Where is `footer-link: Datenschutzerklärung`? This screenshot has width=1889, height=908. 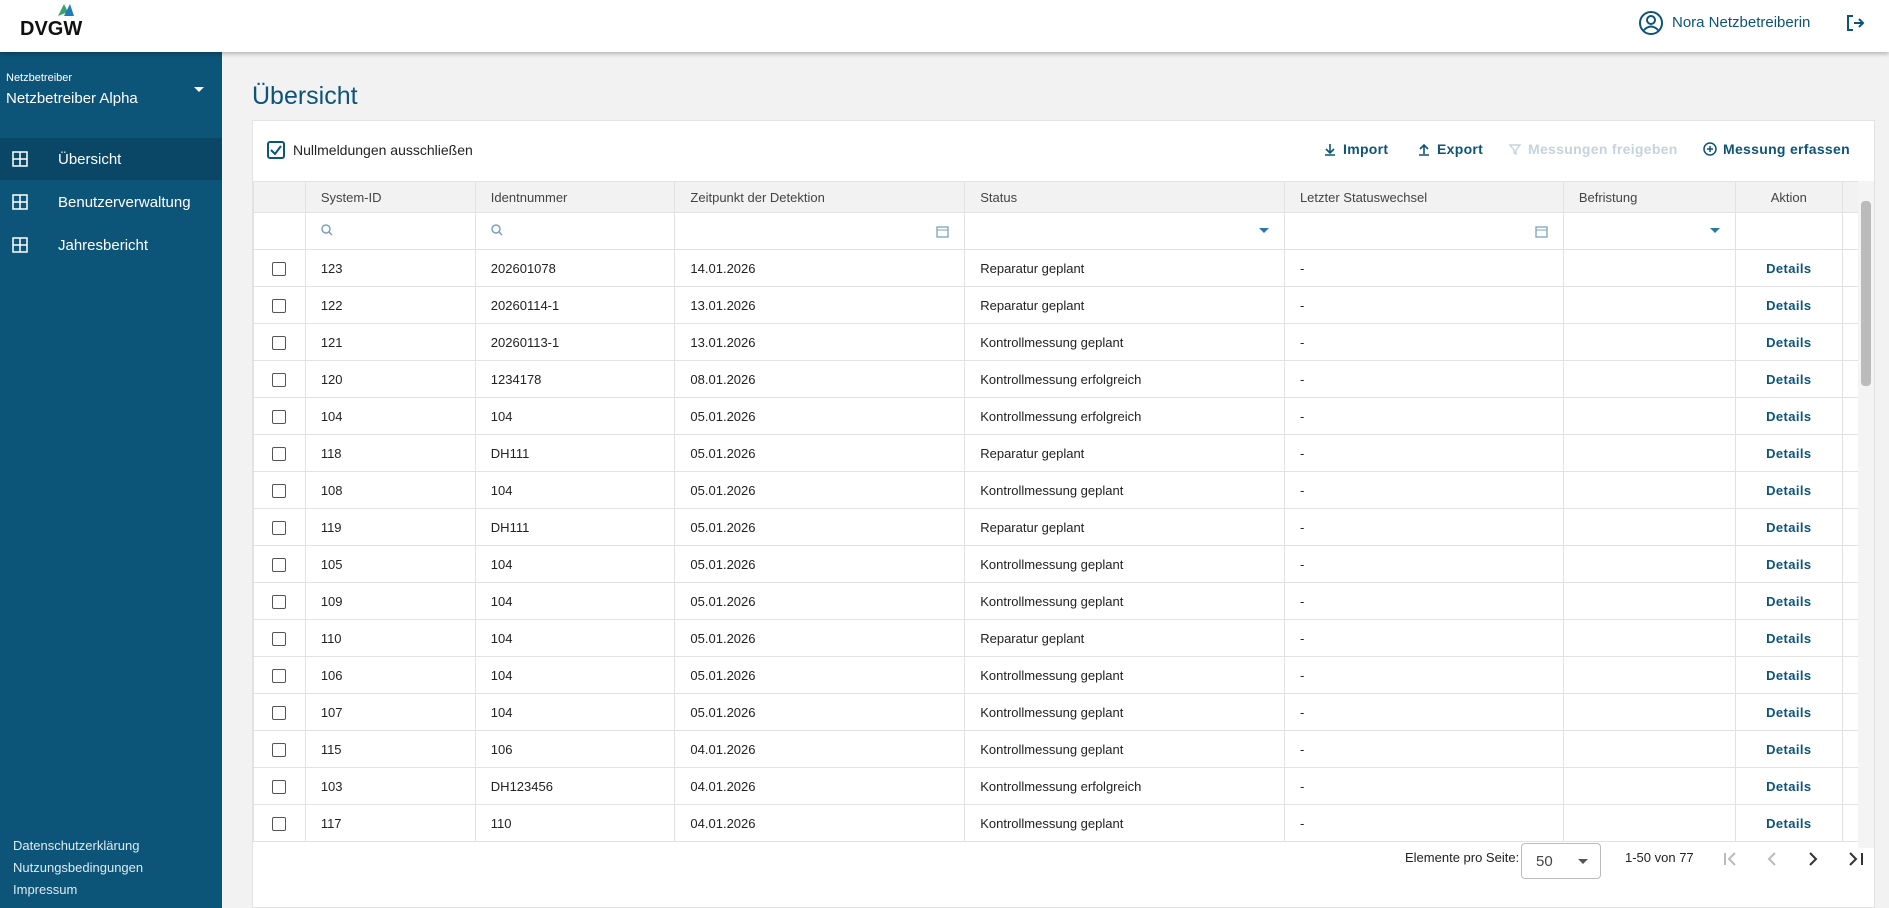
footer-link: Datenschutzerklärung is located at coordinates (76, 845).